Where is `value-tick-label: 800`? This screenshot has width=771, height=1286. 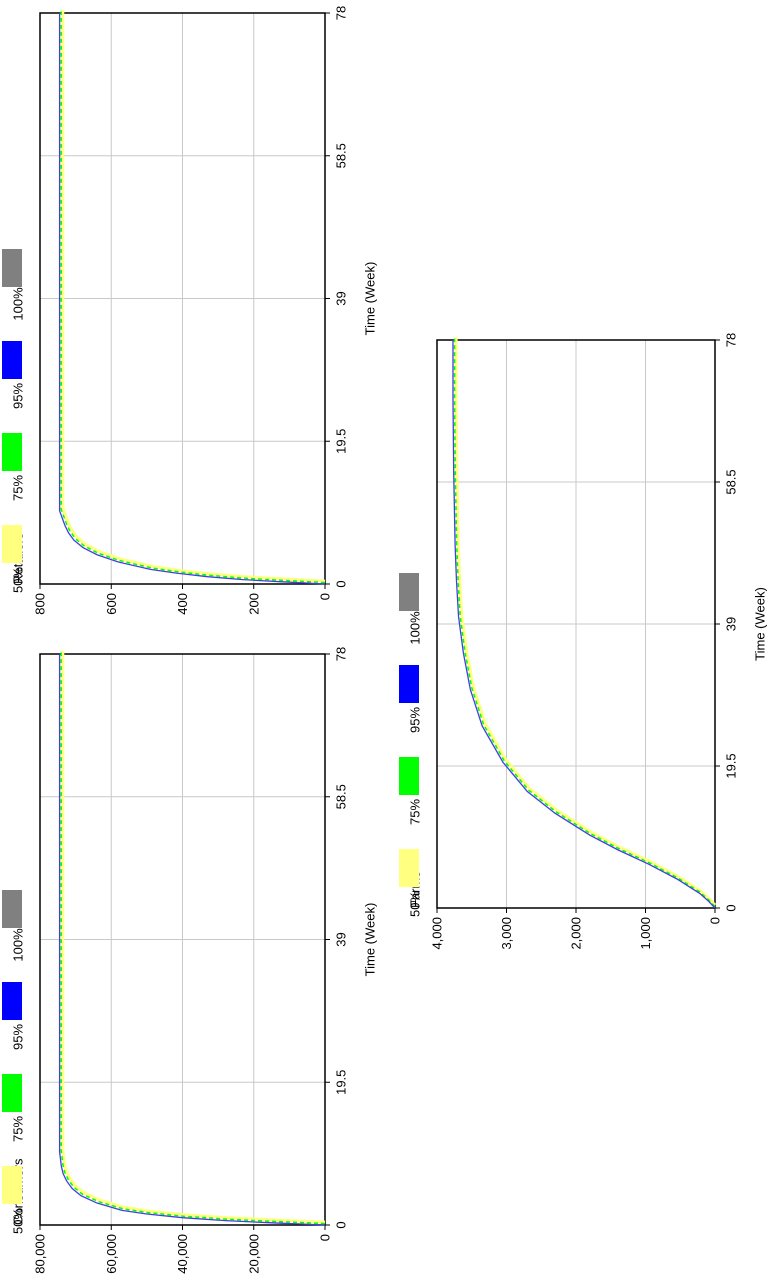
value-tick-label: 800 is located at coordinates (40, 604).